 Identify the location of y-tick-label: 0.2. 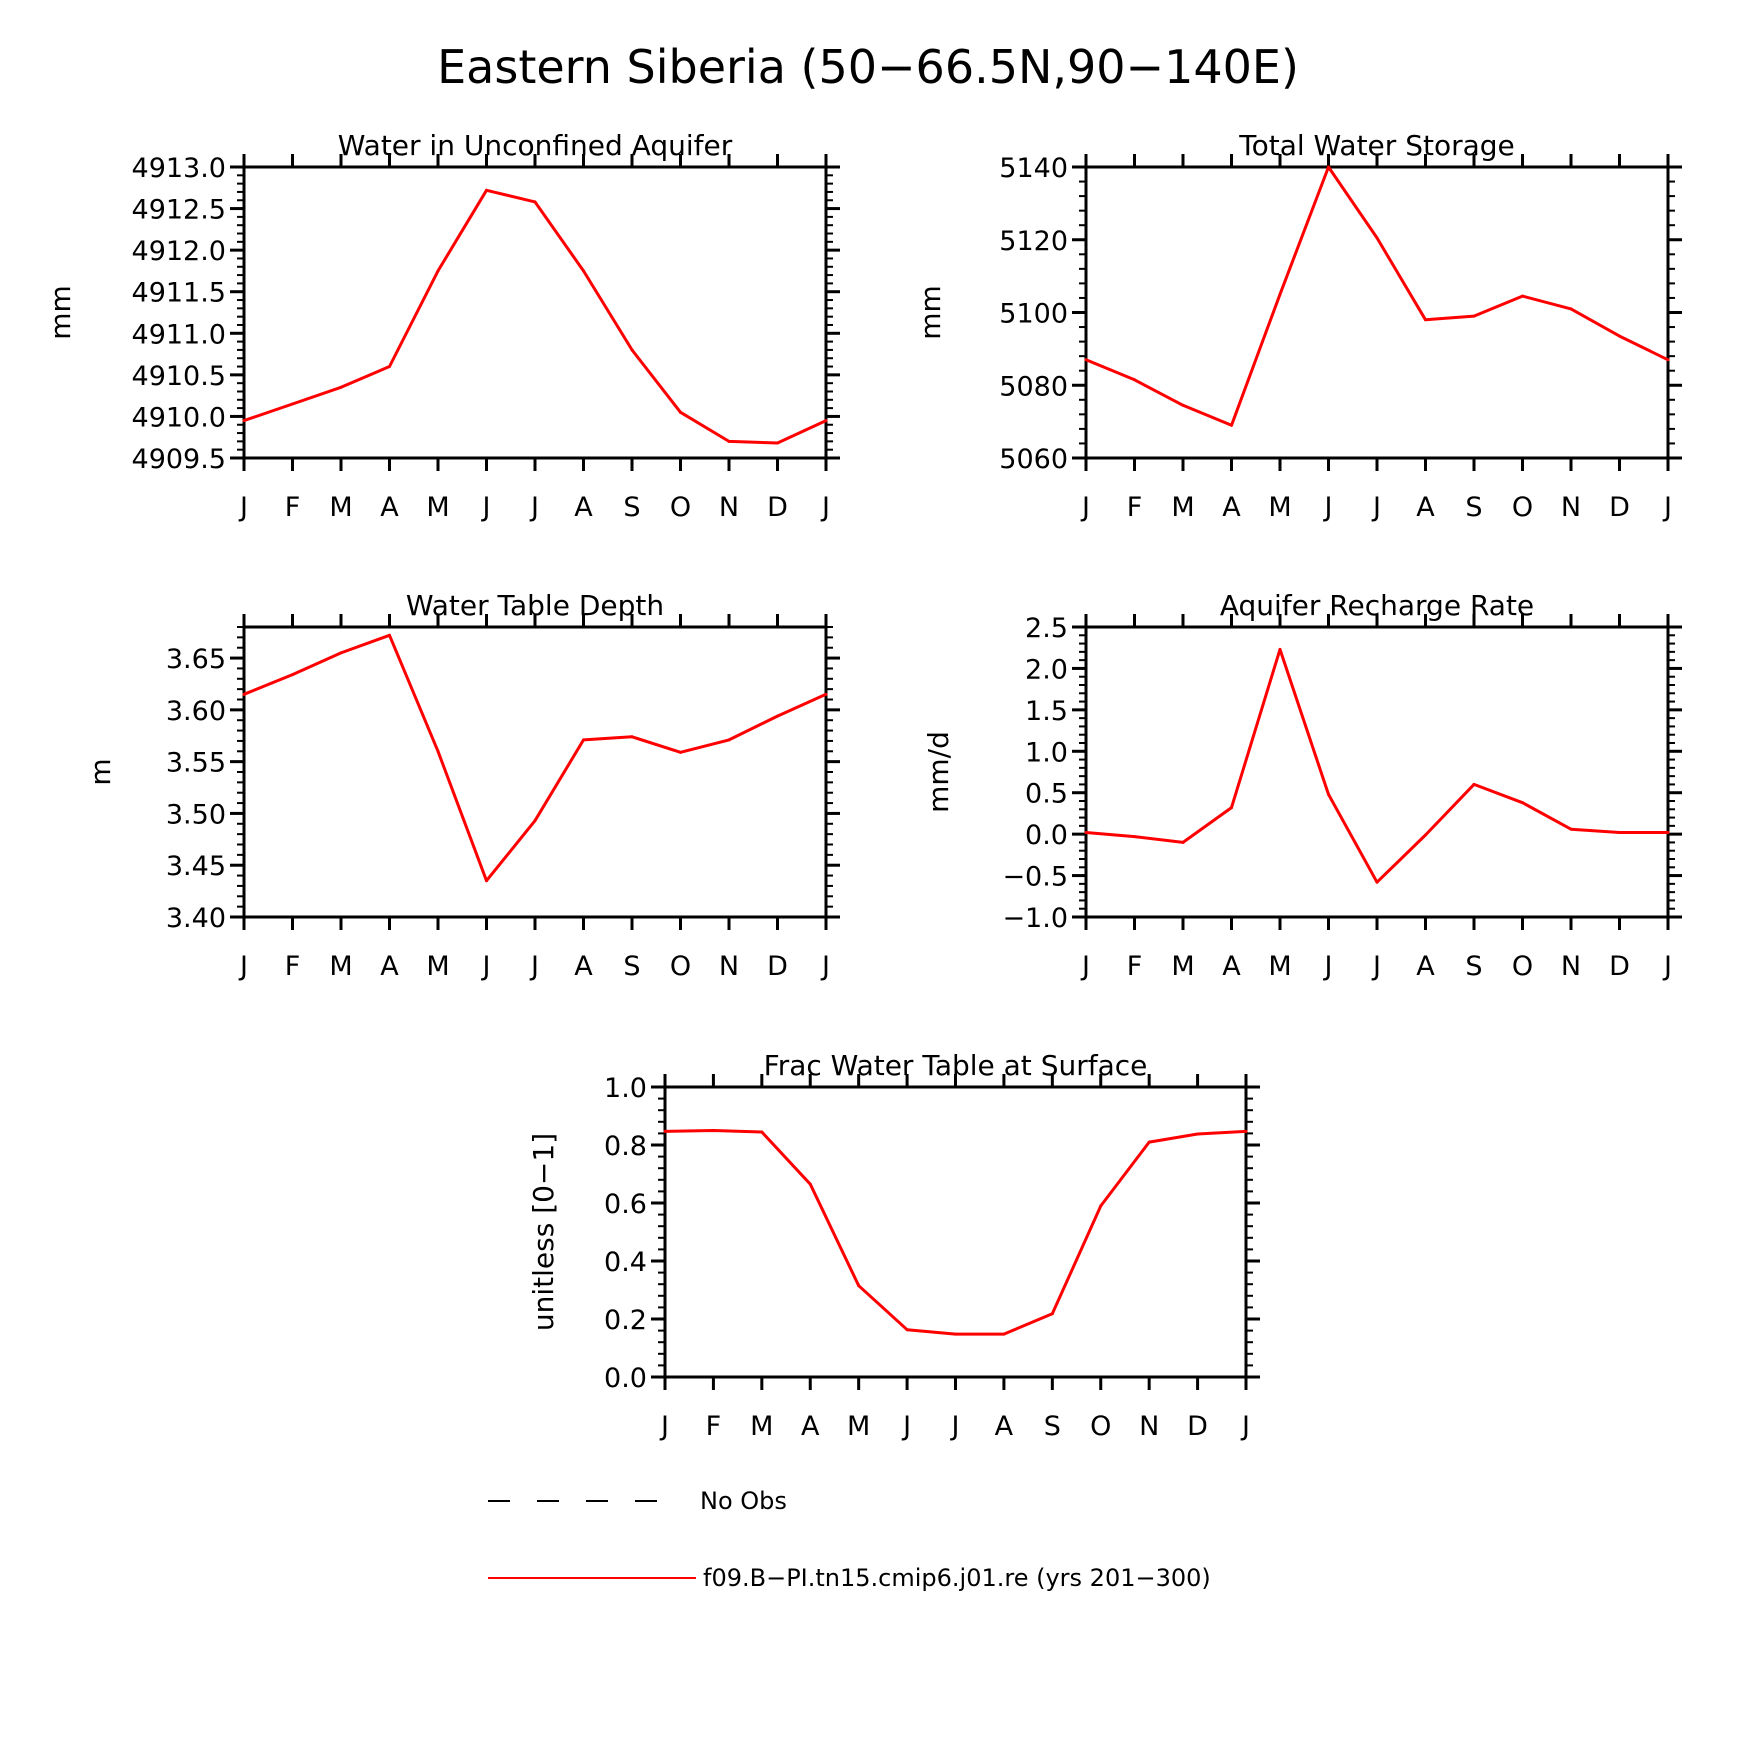
(625, 1320).